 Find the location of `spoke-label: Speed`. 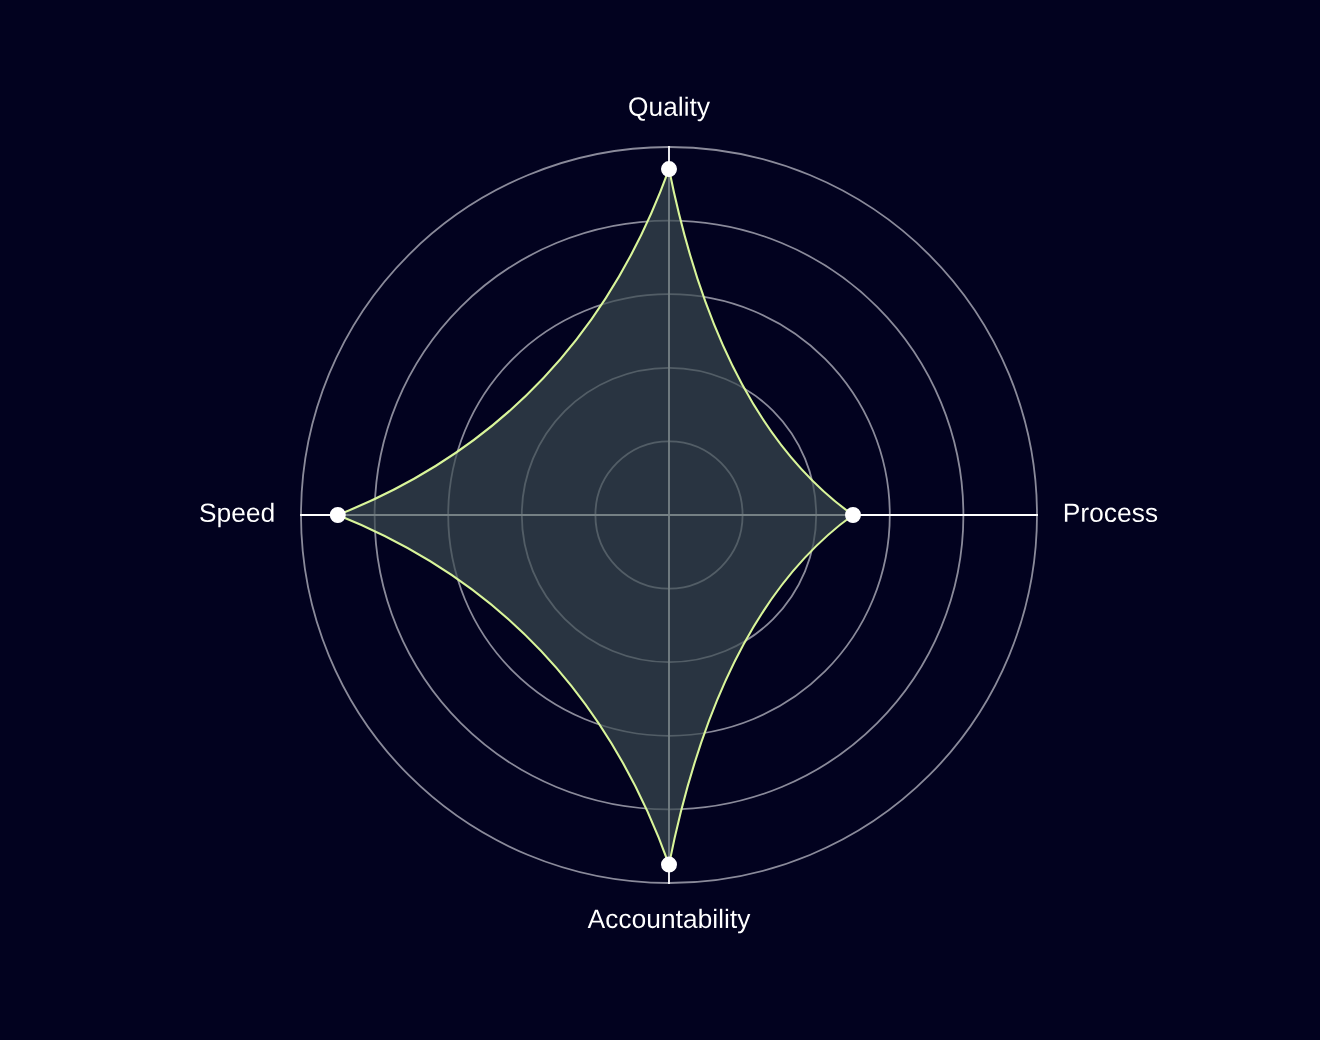

spoke-label: Speed is located at coordinates (237, 515).